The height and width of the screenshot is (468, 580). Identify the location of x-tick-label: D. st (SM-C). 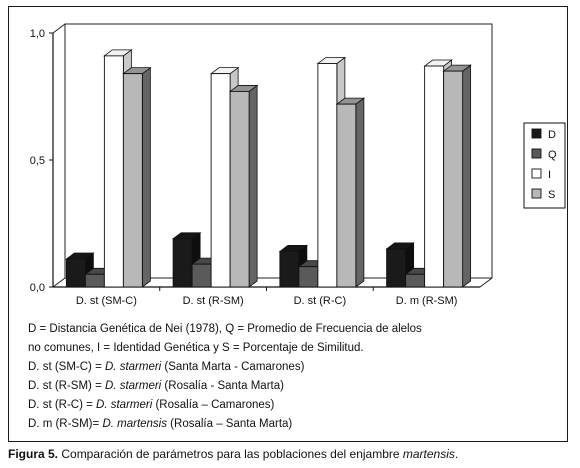
(106, 301).